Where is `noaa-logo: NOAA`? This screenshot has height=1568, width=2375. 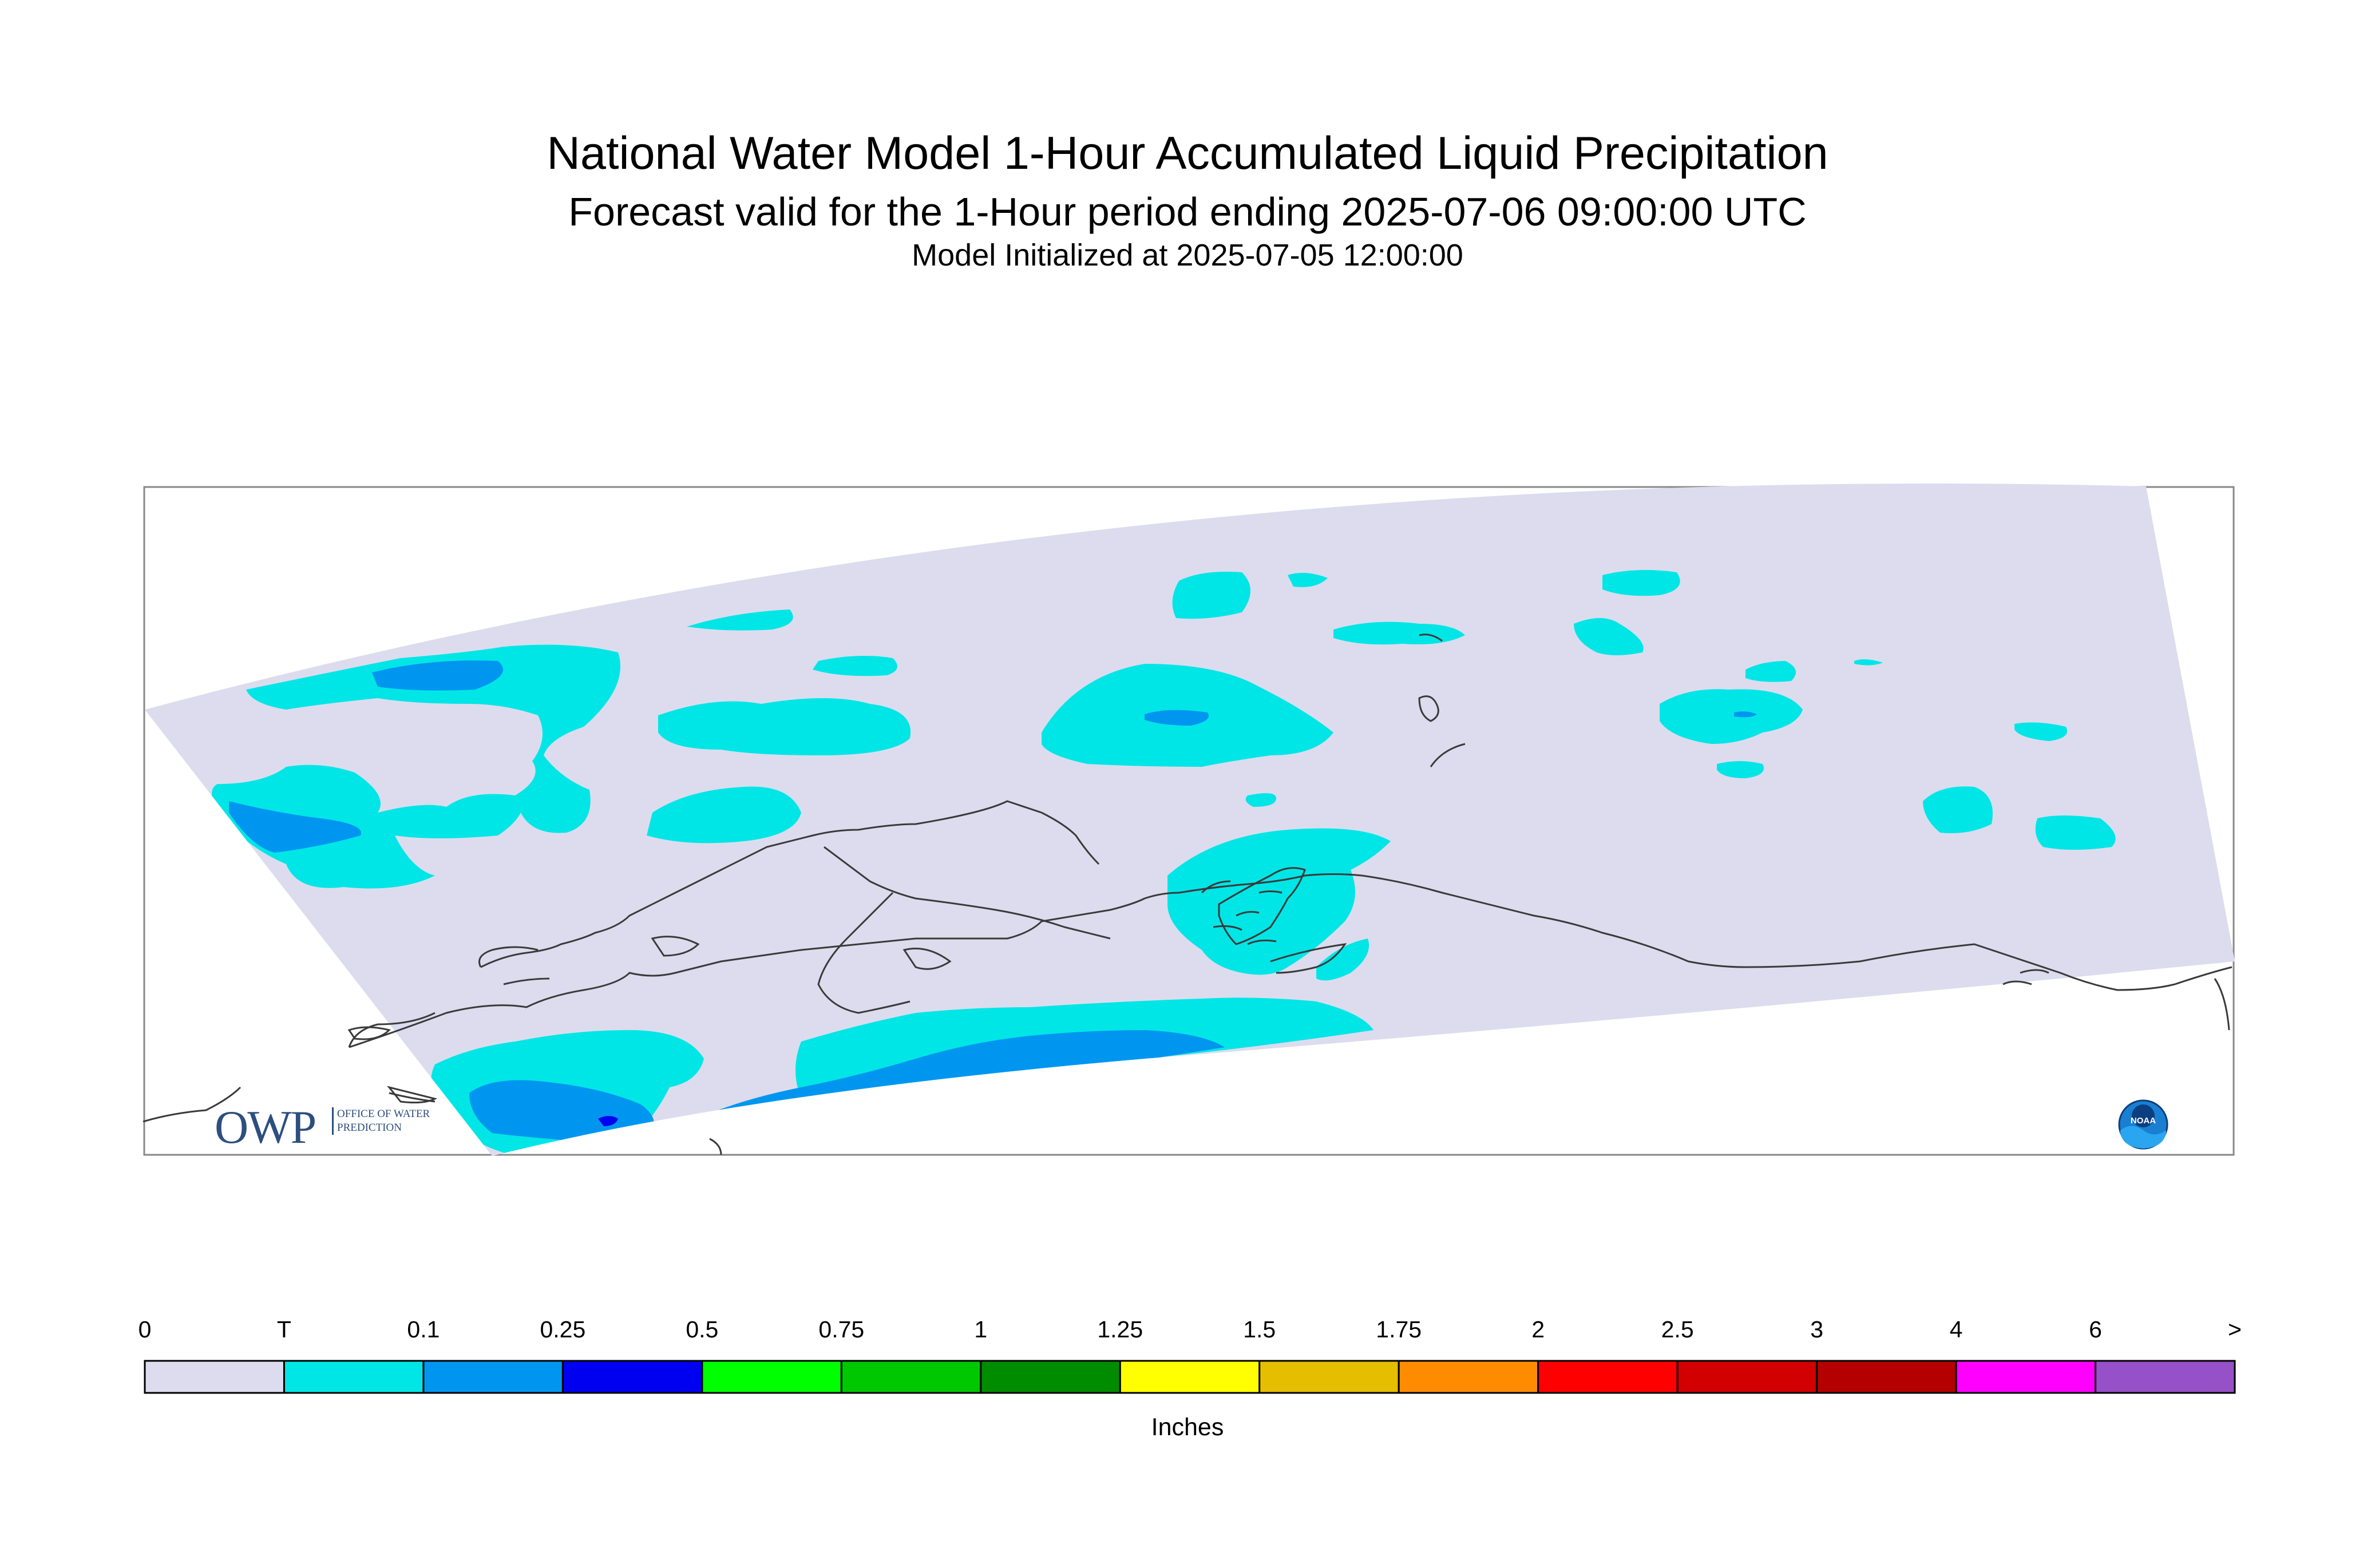
noaa-logo: NOAA is located at coordinates (2143, 1124).